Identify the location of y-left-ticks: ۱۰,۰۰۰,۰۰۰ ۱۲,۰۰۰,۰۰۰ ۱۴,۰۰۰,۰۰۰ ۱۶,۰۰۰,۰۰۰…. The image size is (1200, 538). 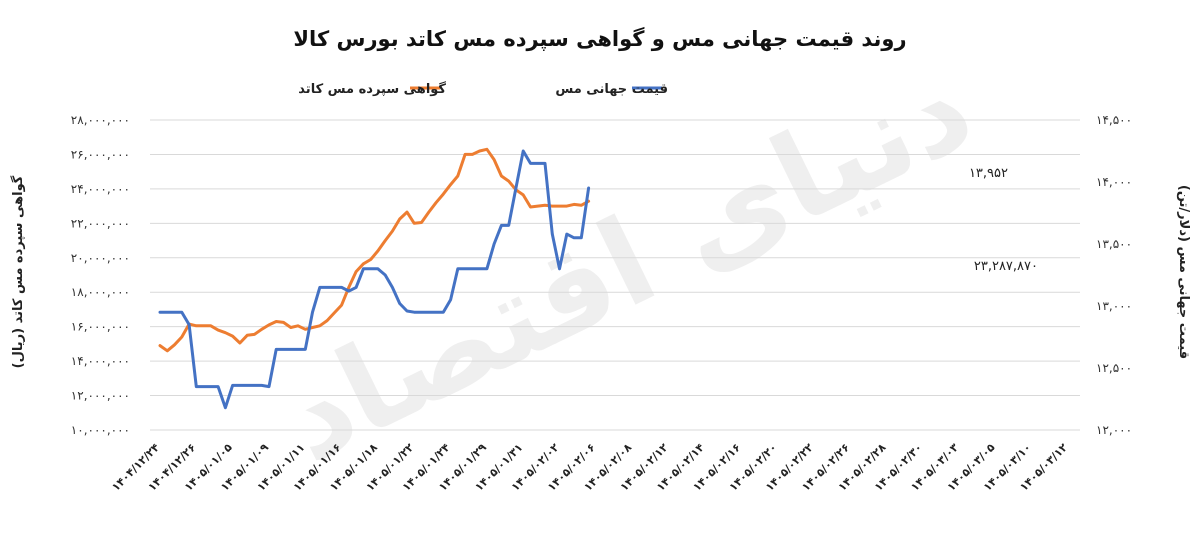
(100, 275).